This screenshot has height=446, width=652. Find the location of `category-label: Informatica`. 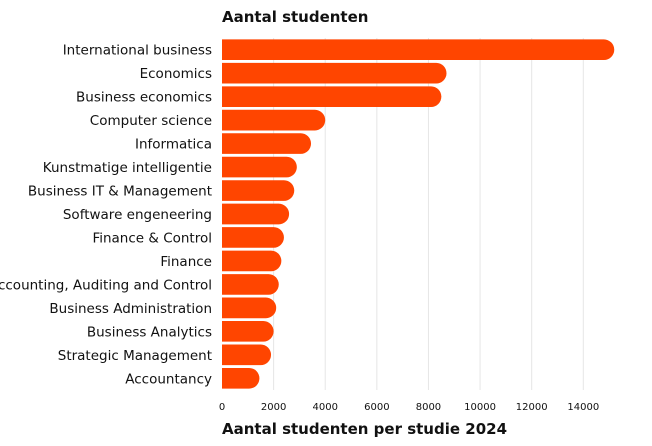

category-label: Informatica is located at coordinates (173, 145).